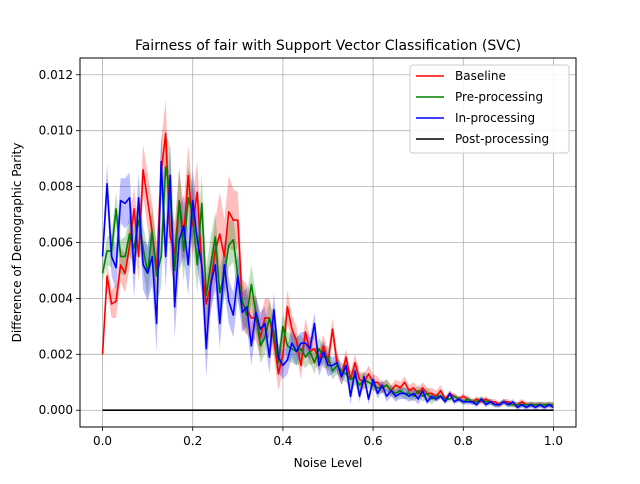  Describe the element at coordinates (56, 410) in the screenshot. I see `y-tick-label: 0.000` at that location.